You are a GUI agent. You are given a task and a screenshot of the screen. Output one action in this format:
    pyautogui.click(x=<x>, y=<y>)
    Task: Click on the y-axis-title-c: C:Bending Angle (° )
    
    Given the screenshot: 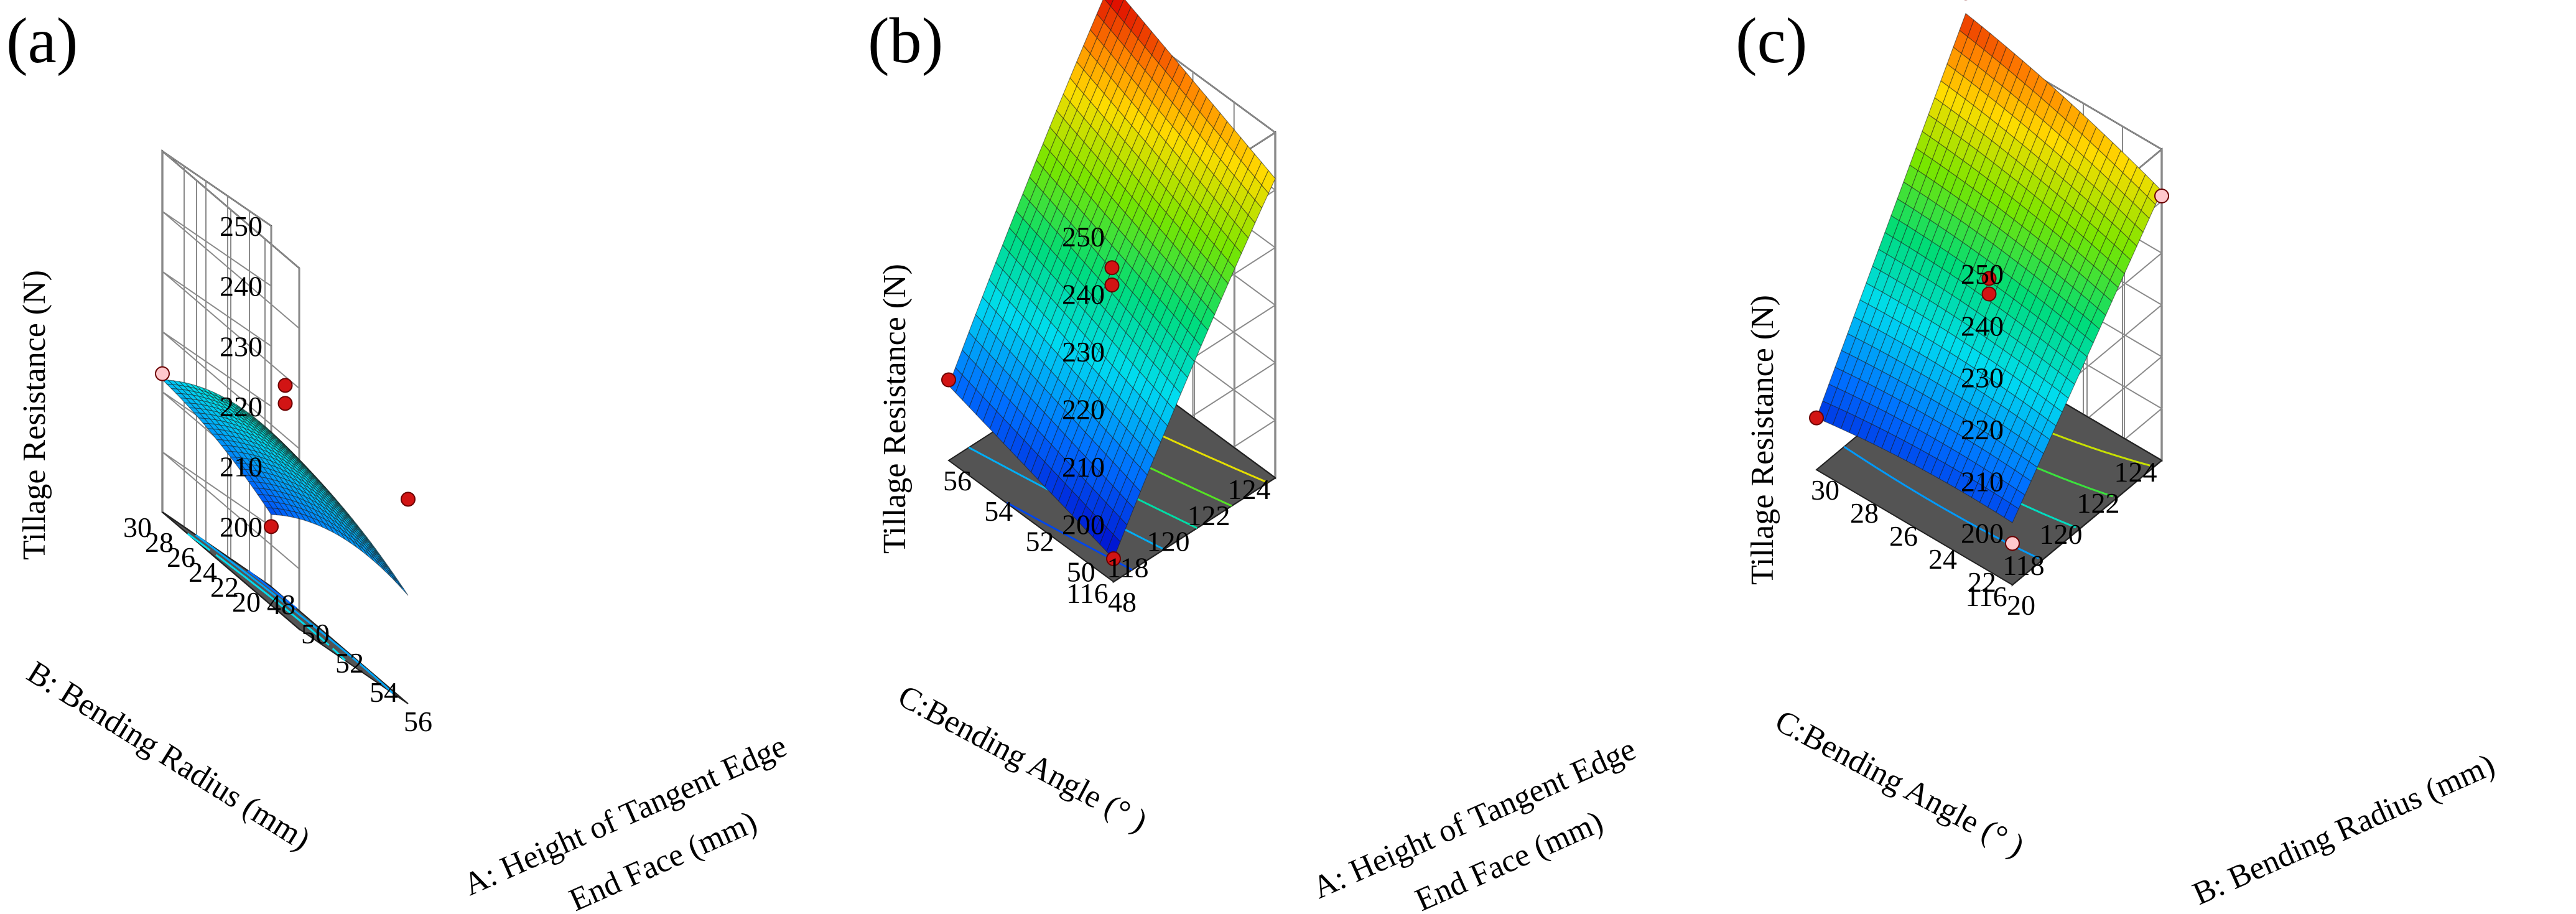 What is the action you would take?
    pyautogui.click(x=1899, y=783)
    